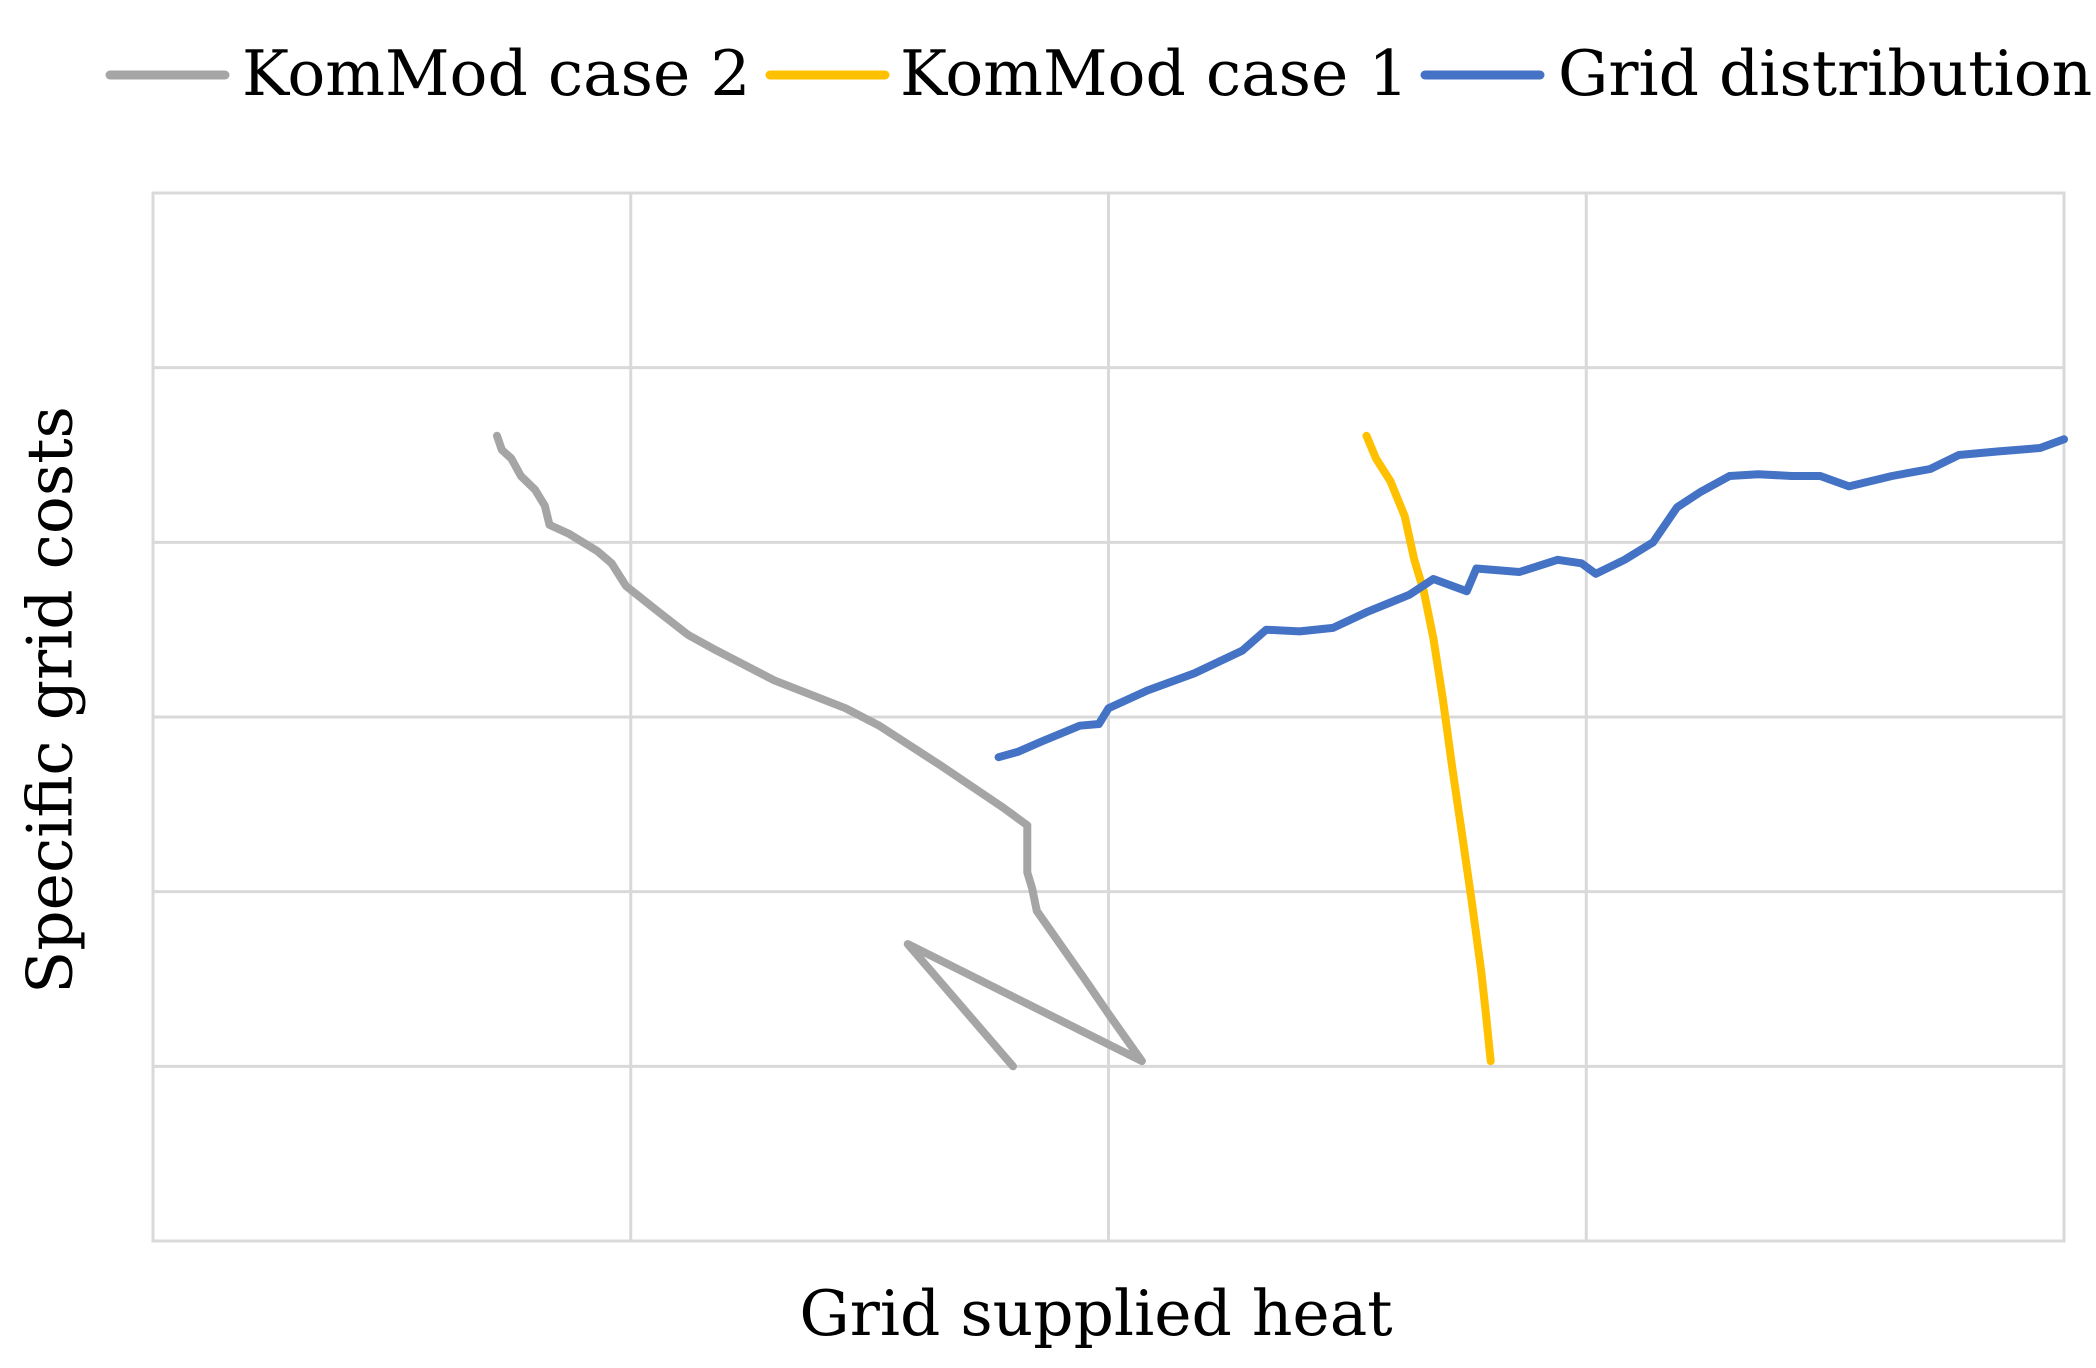 Image resolution: width=2096 pixels, height=1368 pixels. What do you see at coordinates (1154, 73) in the screenshot?
I see `legend-label: KomMod case 1` at bounding box center [1154, 73].